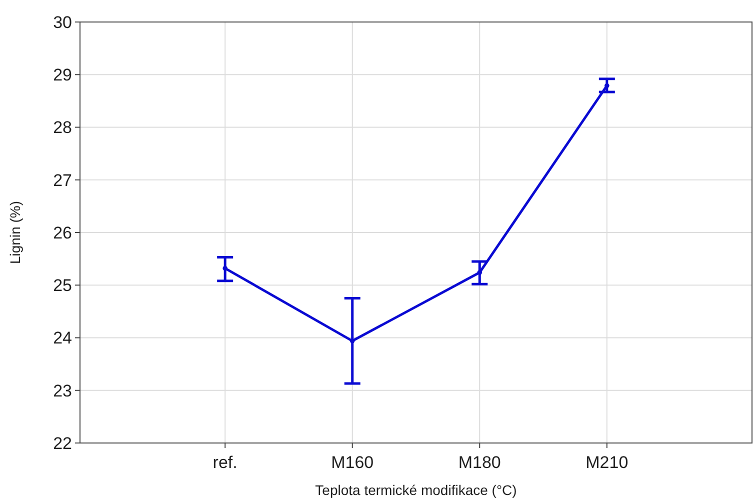  I want to click on y-axis-title: Lignin (%), so click(15, 232).